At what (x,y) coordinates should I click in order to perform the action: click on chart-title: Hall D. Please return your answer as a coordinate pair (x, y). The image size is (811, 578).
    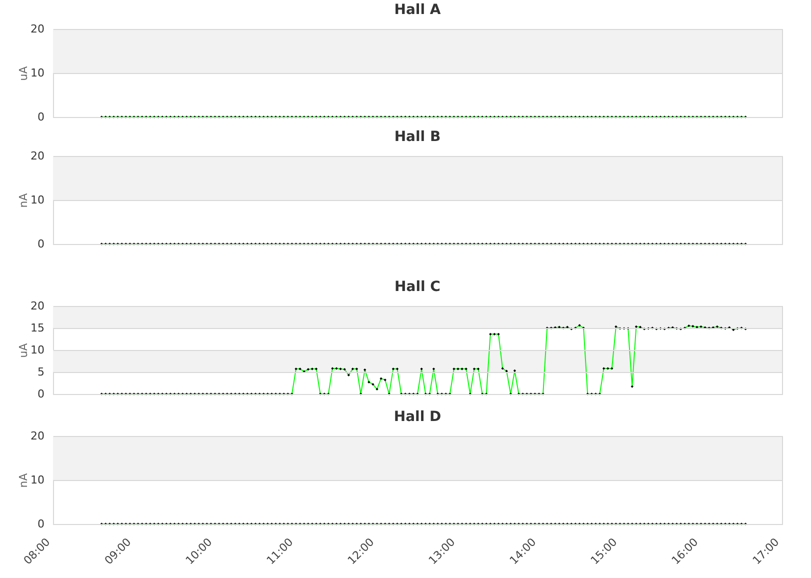
    Looking at the image, I should click on (418, 417).